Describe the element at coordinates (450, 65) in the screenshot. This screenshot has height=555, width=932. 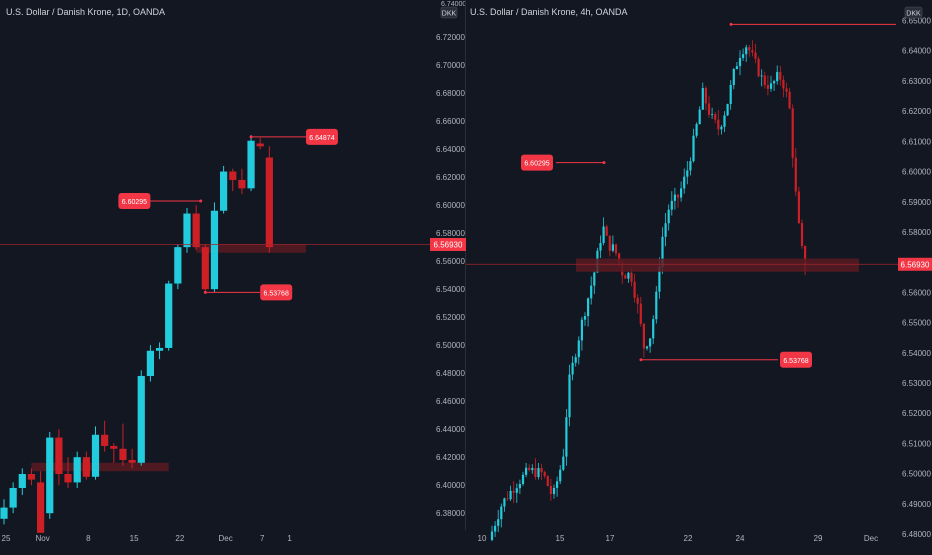
I see `y-tick-1d: 6.70000` at that location.